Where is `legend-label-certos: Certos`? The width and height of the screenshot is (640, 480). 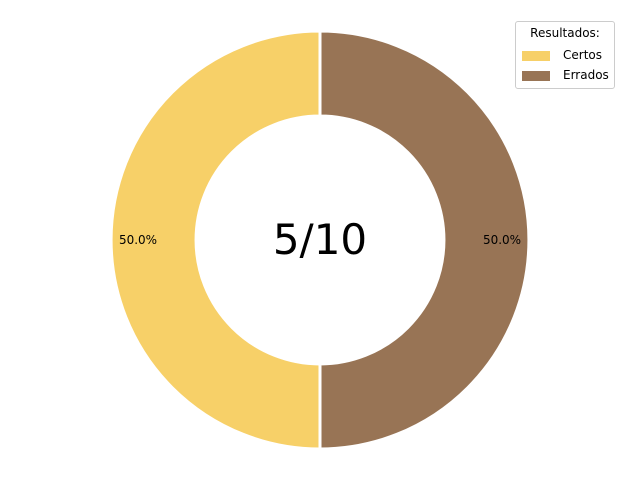
legend-label-certos: Certos is located at coordinates (582, 55).